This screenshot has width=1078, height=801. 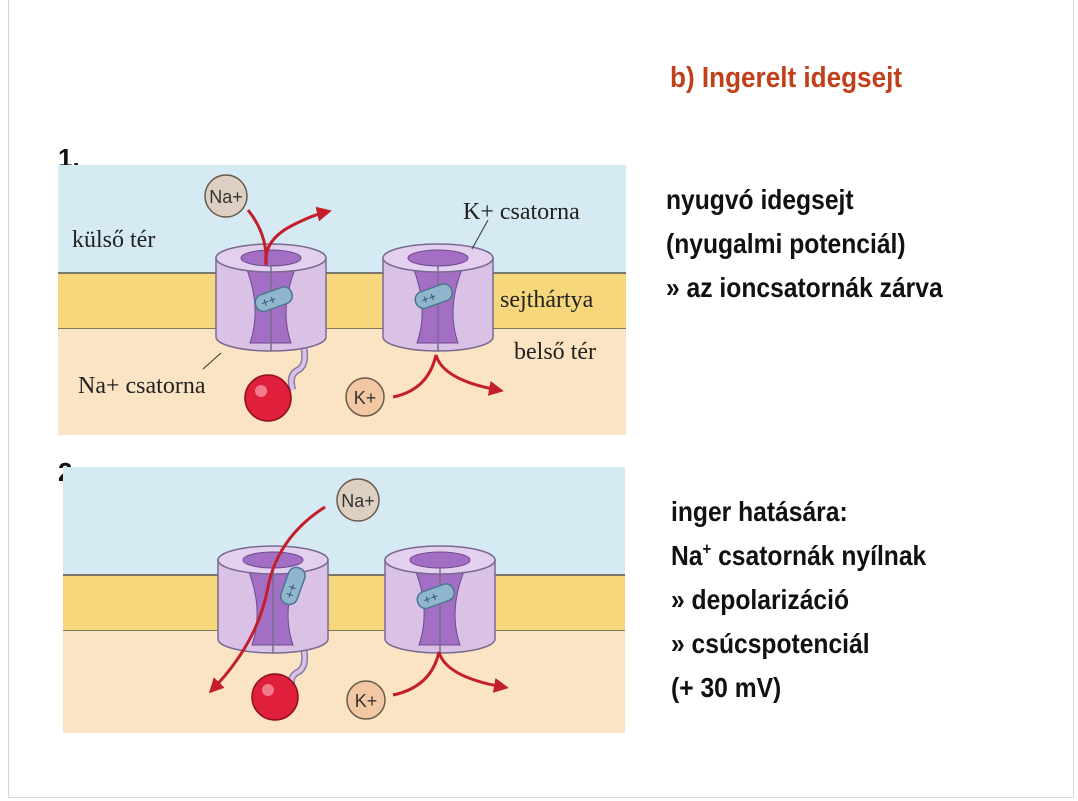 I want to click on na-channel-open: ++, so click(x=273, y=633).